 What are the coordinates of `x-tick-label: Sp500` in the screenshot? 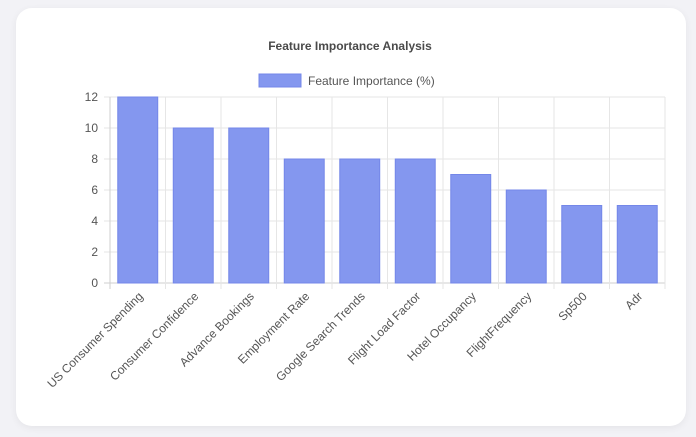 It's located at (572, 306).